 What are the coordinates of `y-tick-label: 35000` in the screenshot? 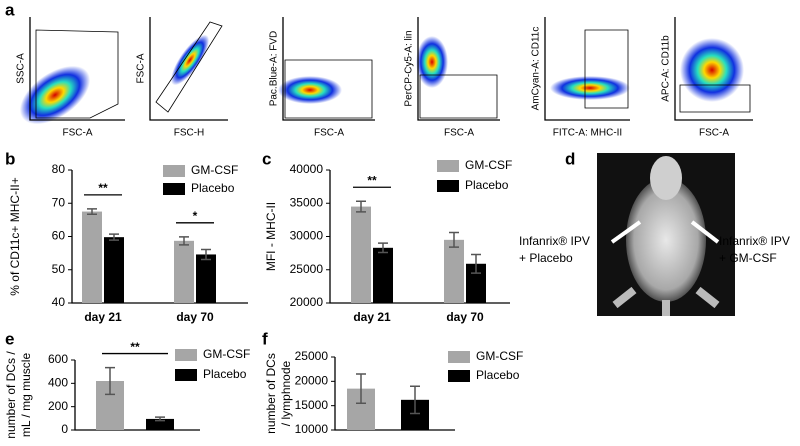 It's located at (307, 202).